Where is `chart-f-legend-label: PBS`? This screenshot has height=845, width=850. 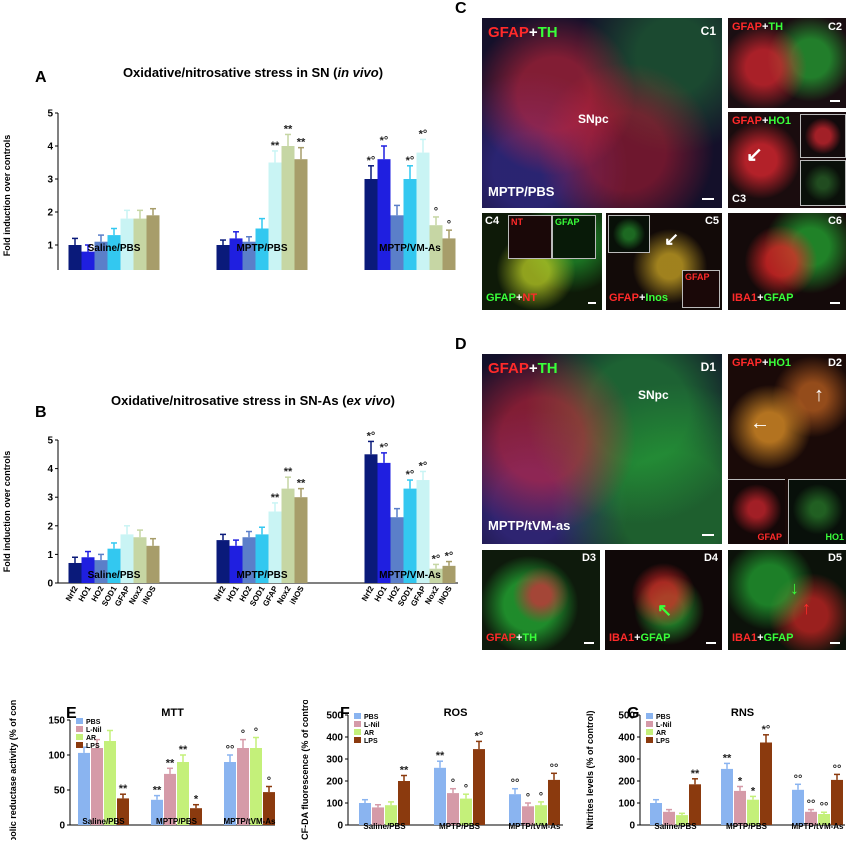 chart-f-legend-label: PBS is located at coordinates (371, 717).